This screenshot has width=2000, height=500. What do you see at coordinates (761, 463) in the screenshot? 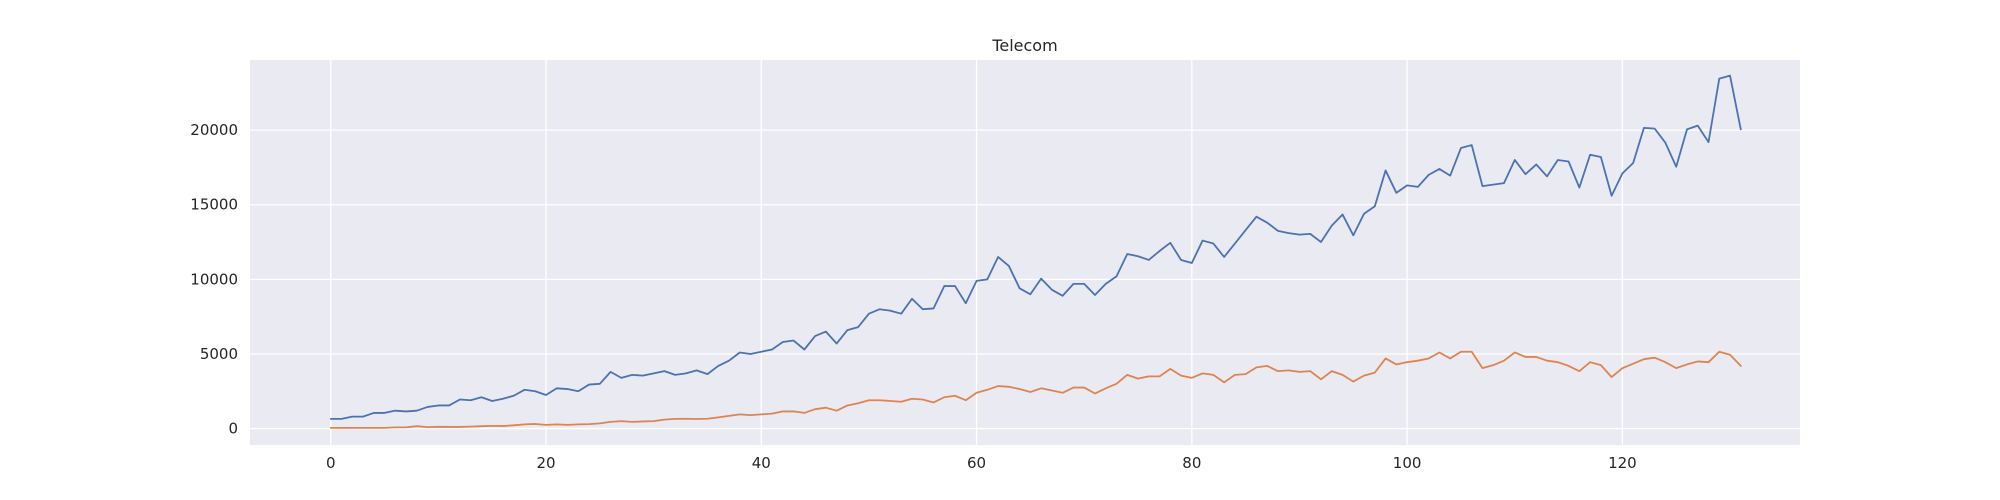
I see `x-tick-label: 40` at bounding box center [761, 463].